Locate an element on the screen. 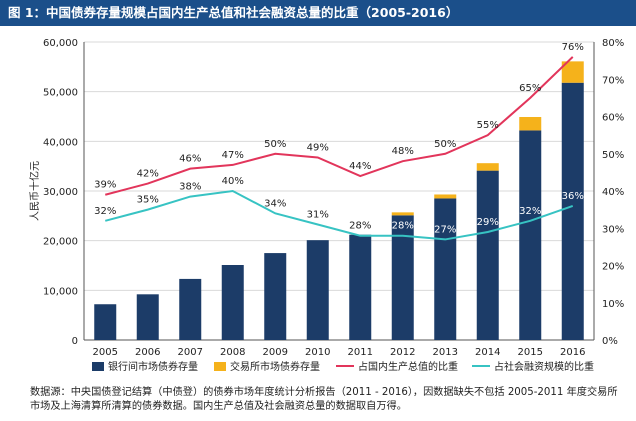  y2-tick-label: 0% is located at coordinates (610, 341).